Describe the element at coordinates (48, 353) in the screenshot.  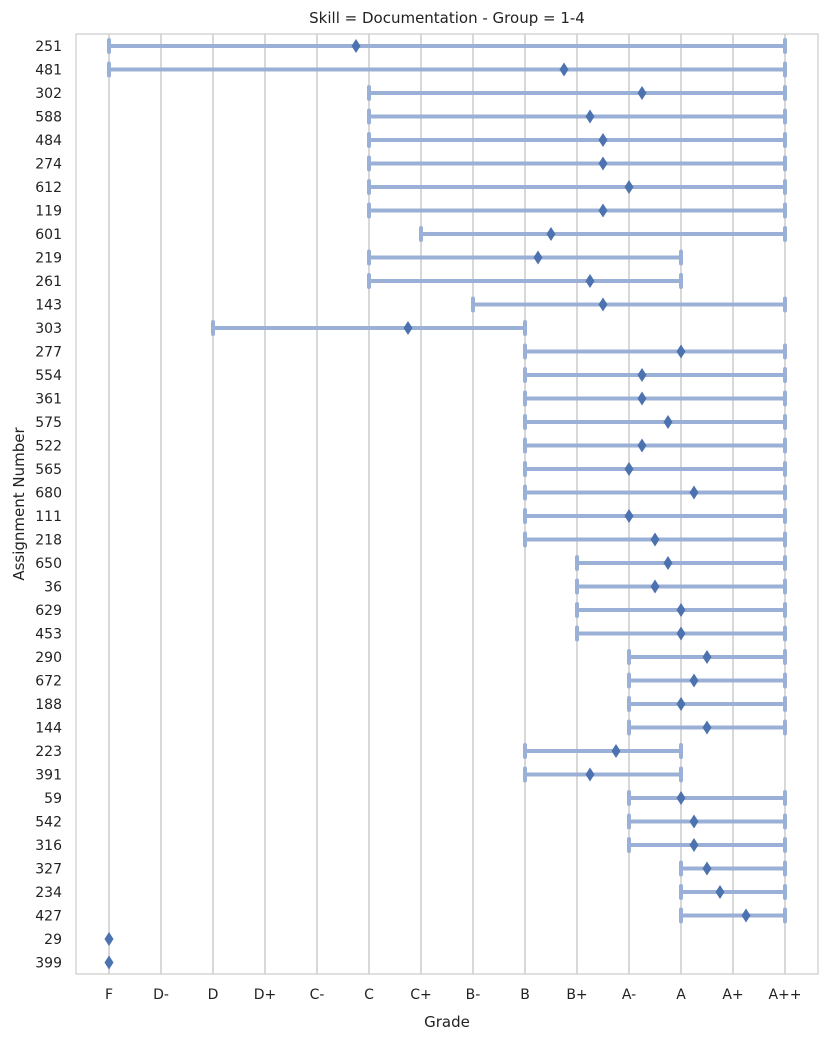
I see `y-tick-label: 277` at that location.